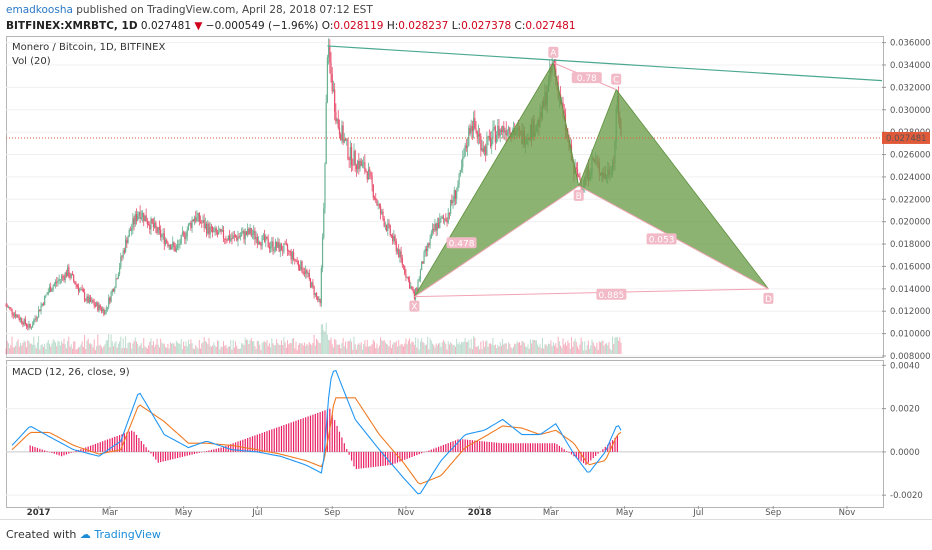 Image resolution: width=932 pixels, height=550 pixels. Describe the element at coordinates (906, 137) in the screenshot. I see `last-price-tag` at that location.